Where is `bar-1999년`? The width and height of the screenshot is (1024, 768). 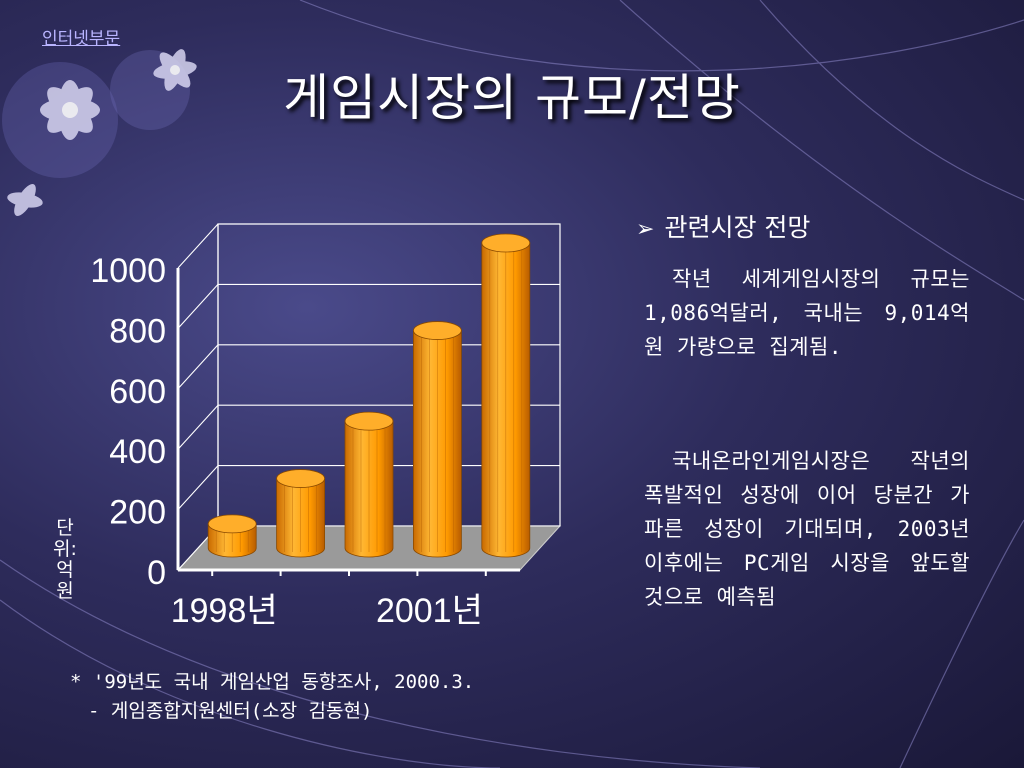
bar-1999년 is located at coordinates (301, 513).